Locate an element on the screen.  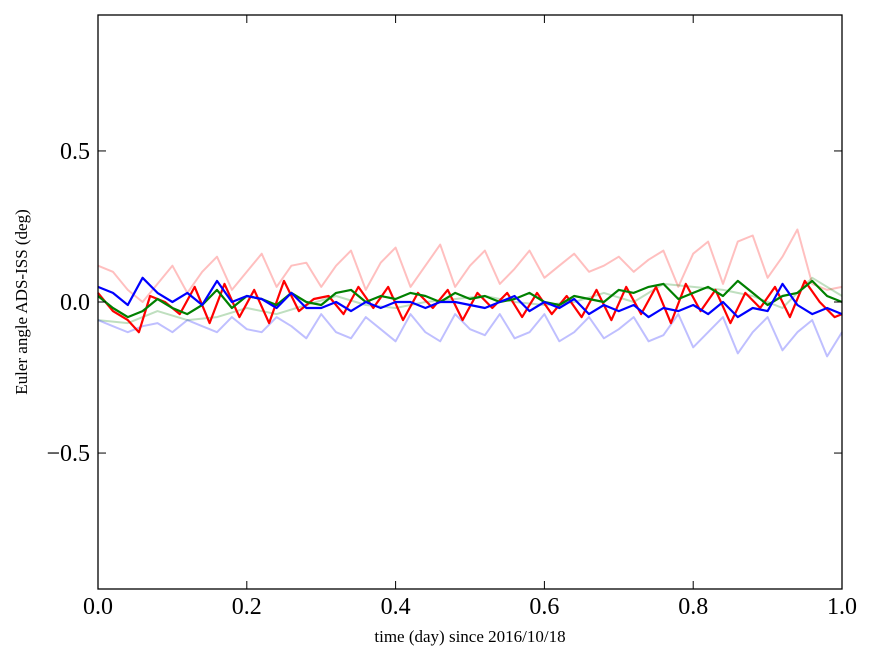
x-tick-label: 0.4 is located at coordinates (396, 607).